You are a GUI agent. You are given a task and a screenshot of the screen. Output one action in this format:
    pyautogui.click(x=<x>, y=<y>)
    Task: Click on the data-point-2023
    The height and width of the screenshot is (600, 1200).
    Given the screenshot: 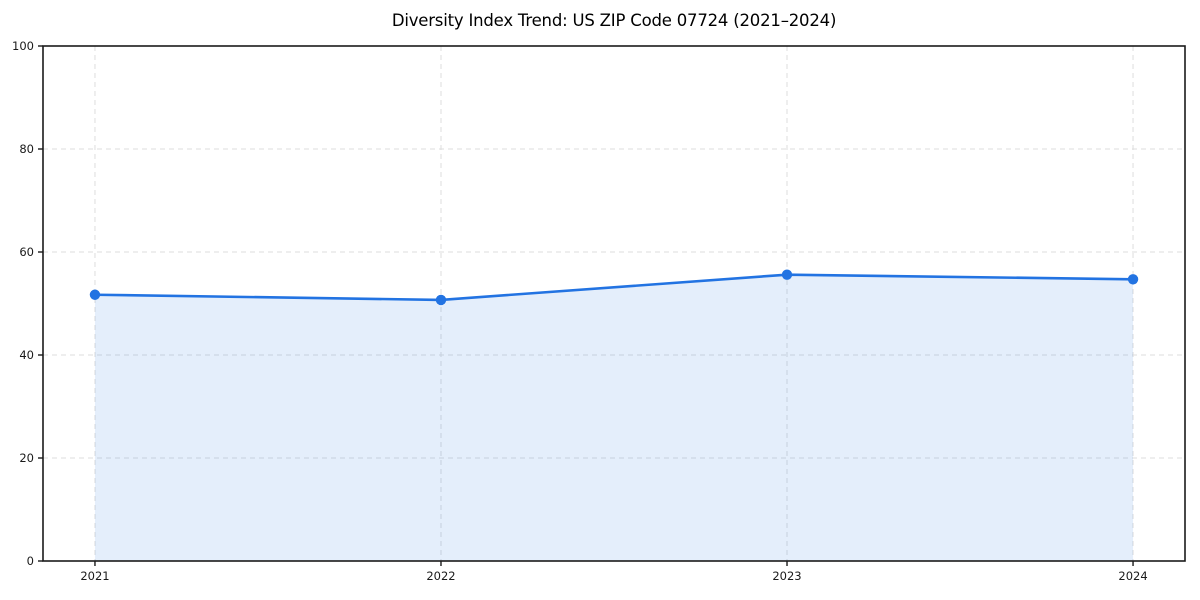 What is the action you would take?
    pyautogui.click(x=787, y=274)
    